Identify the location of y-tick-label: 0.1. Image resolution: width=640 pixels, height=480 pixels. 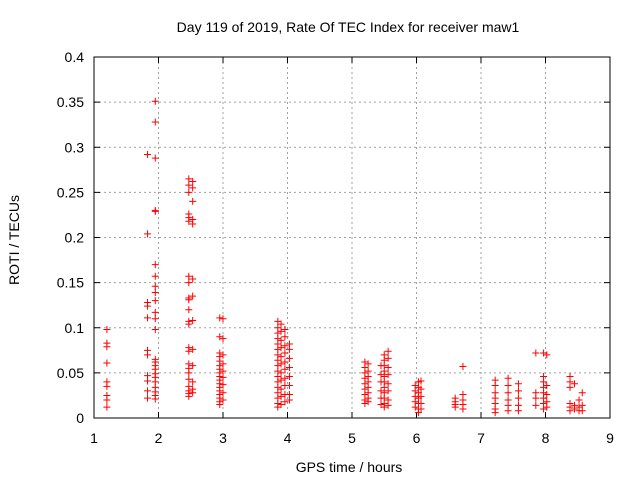
(75, 328).